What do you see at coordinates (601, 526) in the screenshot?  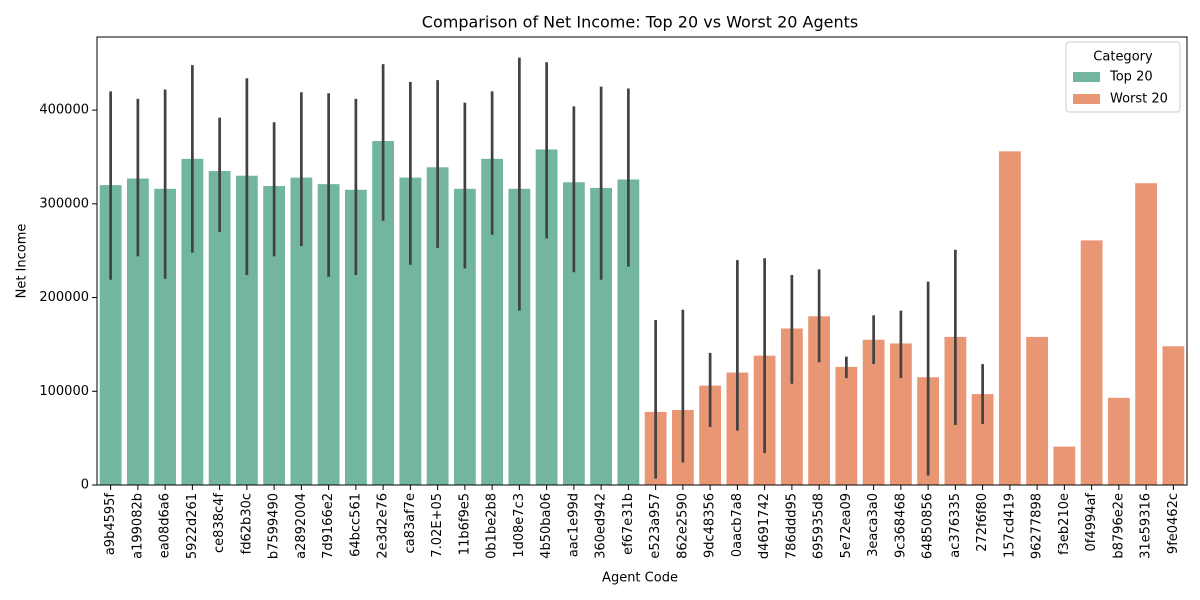 I see `x-tick-label: 360ed942` at bounding box center [601, 526].